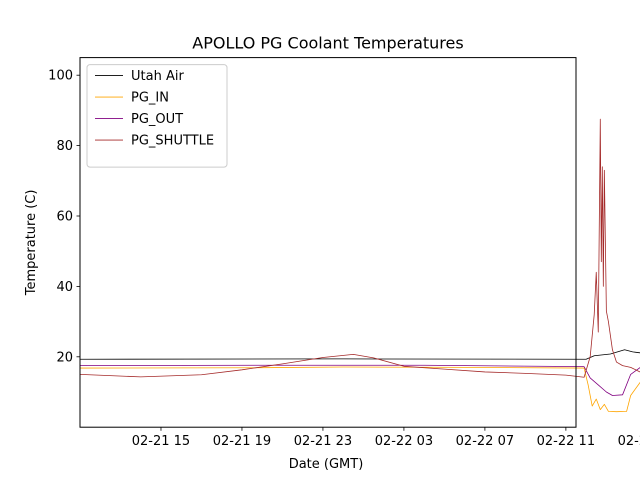 The height and width of the screenshot is (480, 640). I want to click on y-tick-label: 60, so click(64, 217).